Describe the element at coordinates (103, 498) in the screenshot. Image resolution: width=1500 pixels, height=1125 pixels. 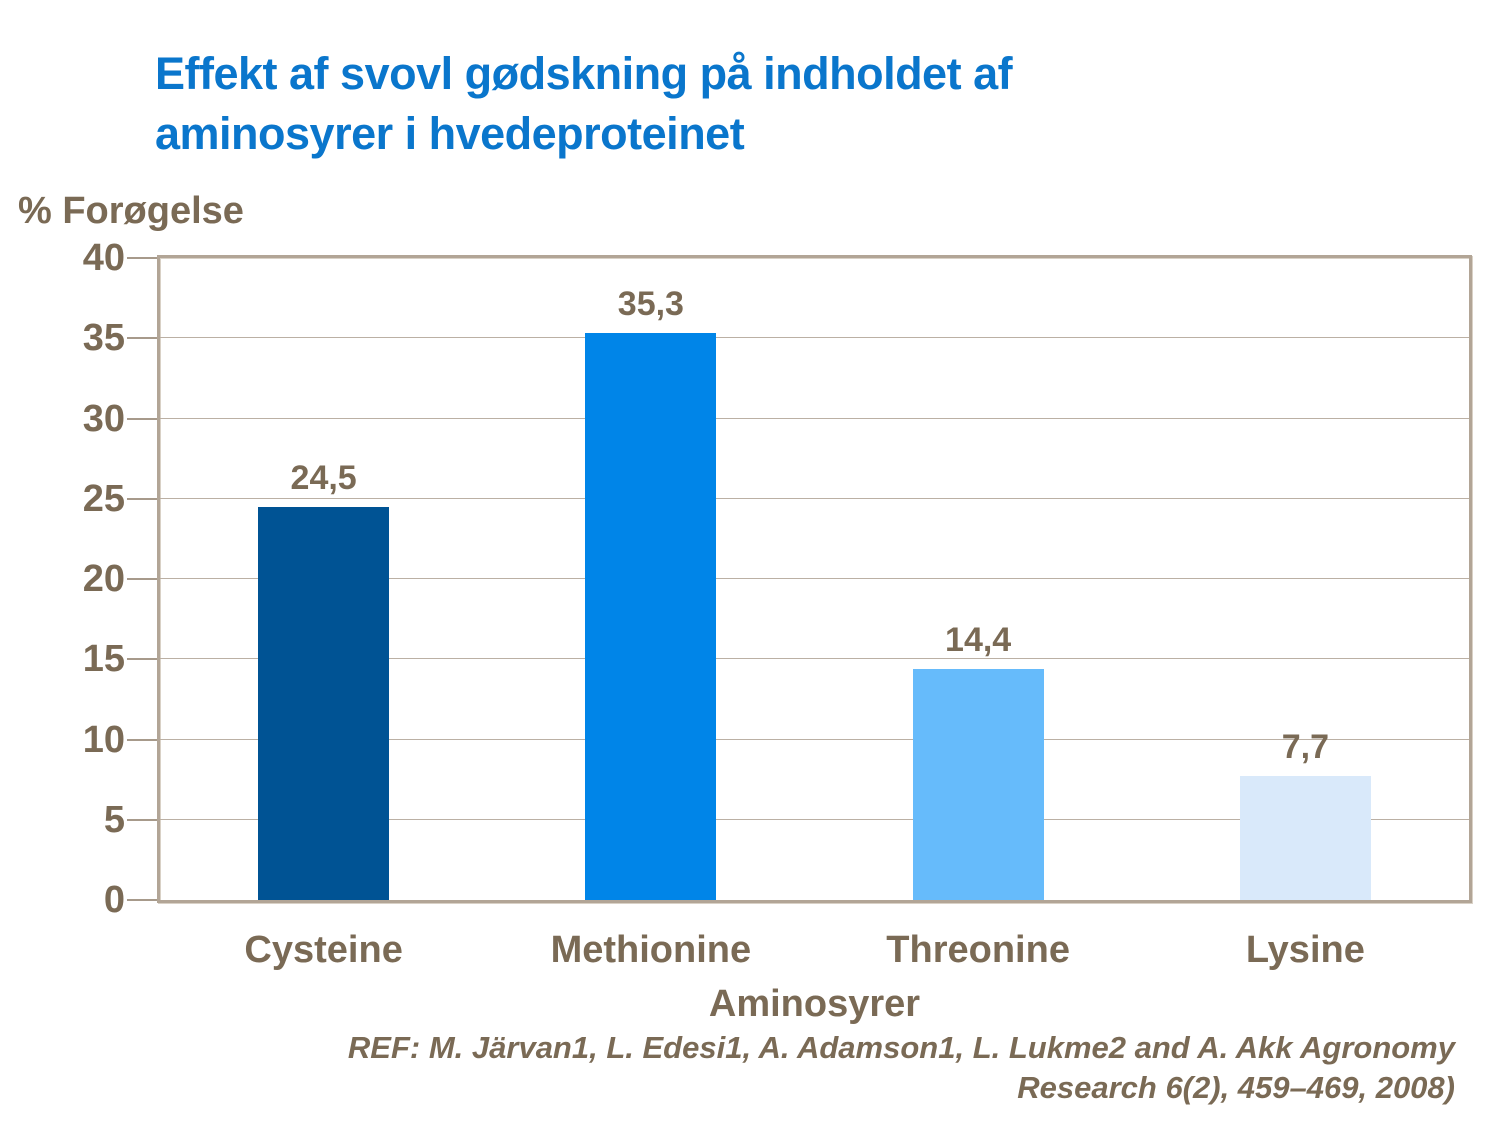
I see `y-tick-label: 25` at that location.